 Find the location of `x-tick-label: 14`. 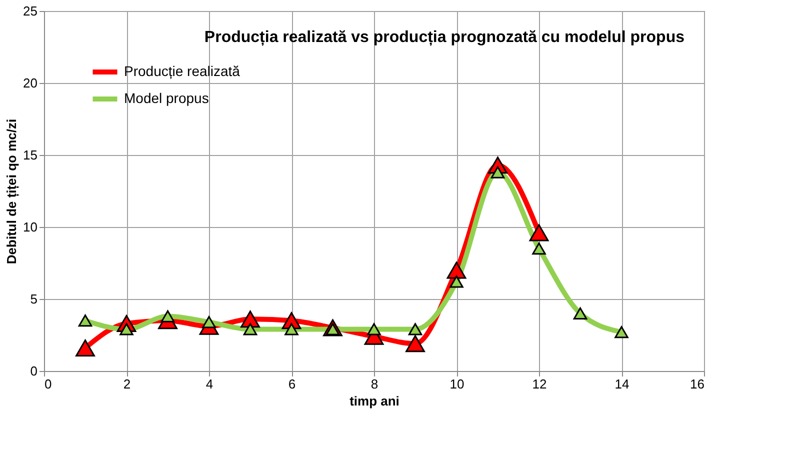

x-tick-label: 14 is located at coordinates (622, 384).